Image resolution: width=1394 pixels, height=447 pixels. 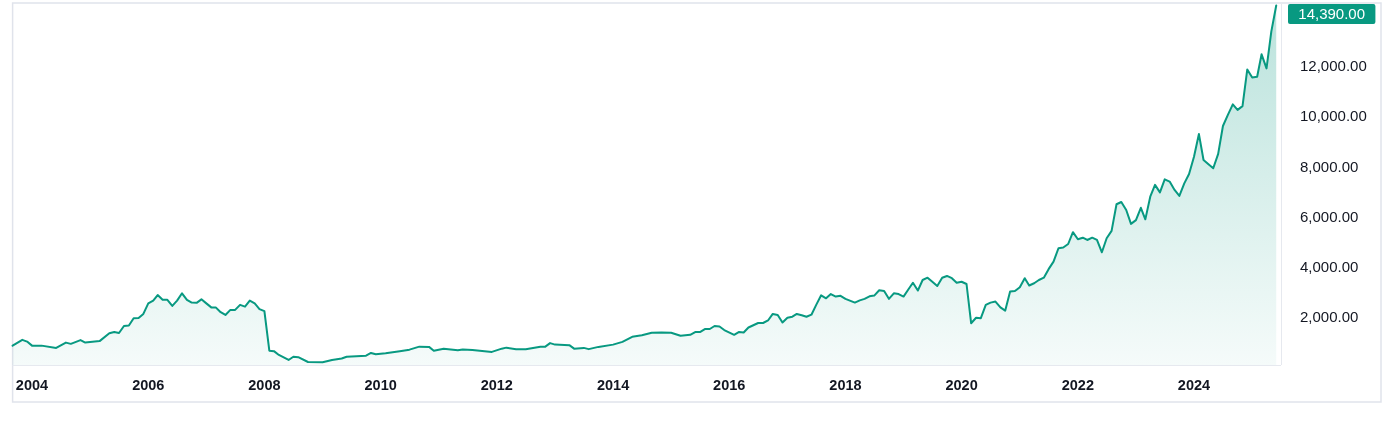 I want to click on y-tick-label: 6,000.00, so click(x=1329, y=216).